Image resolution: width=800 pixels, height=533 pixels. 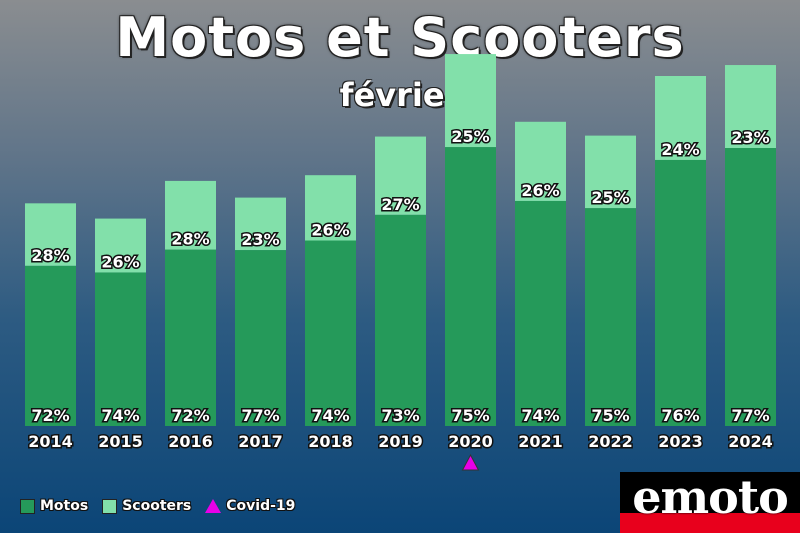 What do you see at coordinates (120, 245) in the screenshot?
I see `bar-scooters-2015` at bounding box center [120, 245].